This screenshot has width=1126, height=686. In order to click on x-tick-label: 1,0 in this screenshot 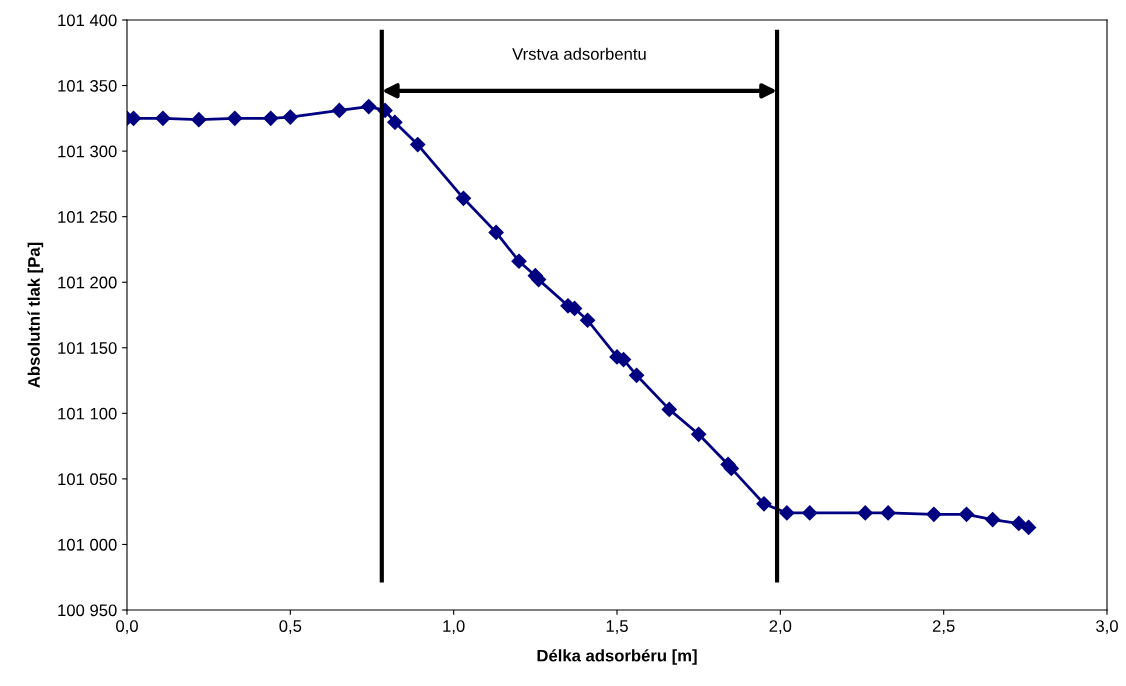, I will do `click(454, 627)`.